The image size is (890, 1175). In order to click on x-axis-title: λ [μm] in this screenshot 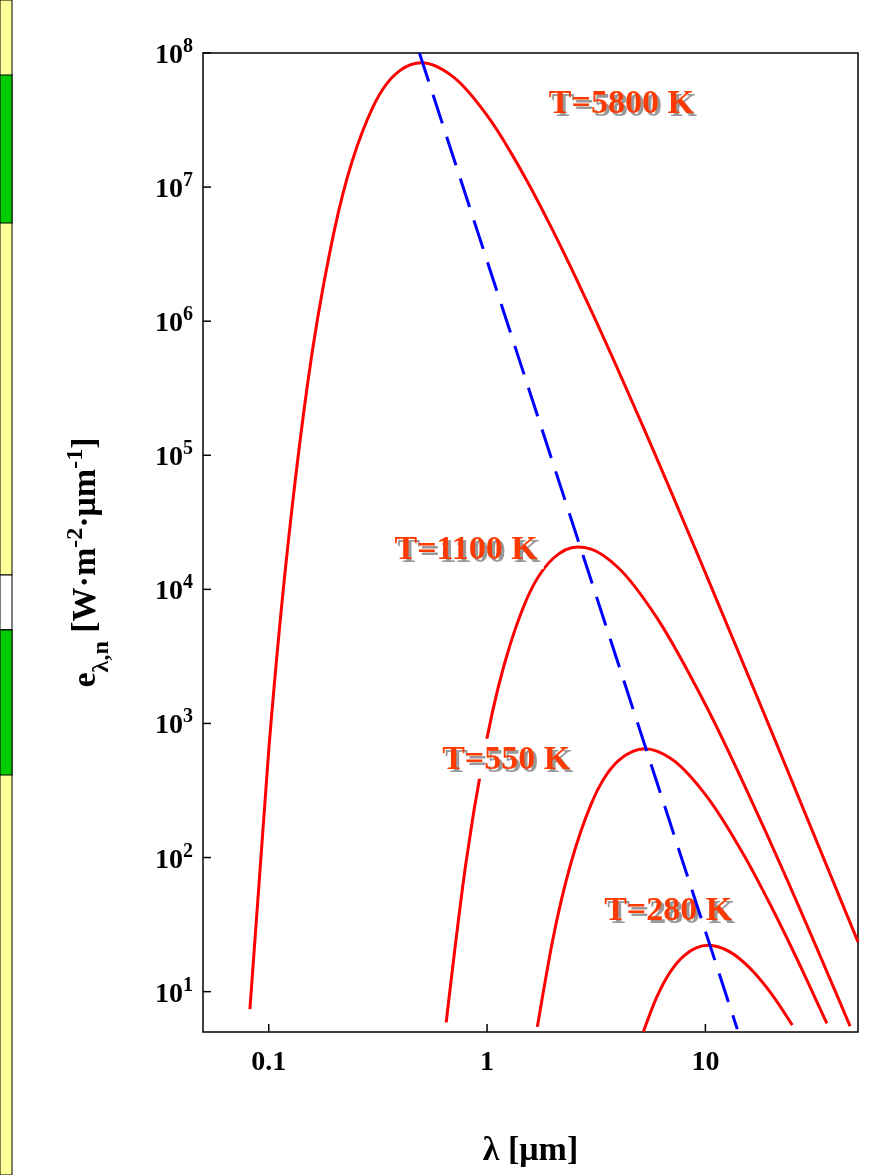, I will do `click(530, 1148)`.